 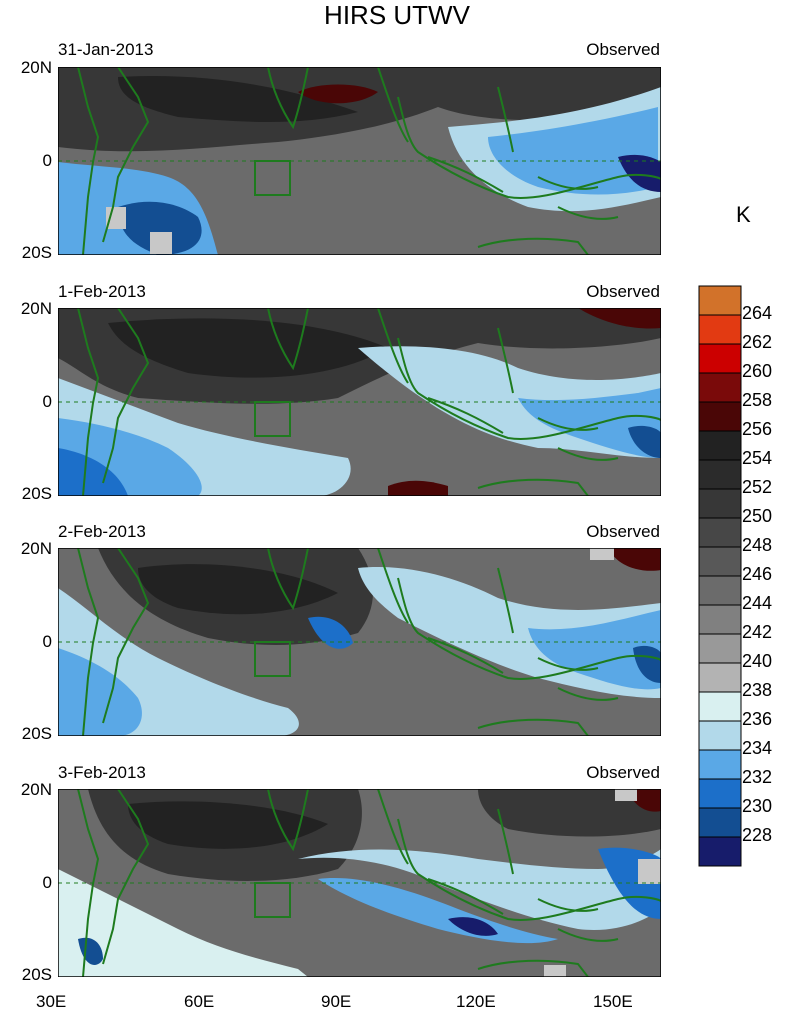 I want to click on lon-label: 60E, so click(x=199, y=1001).